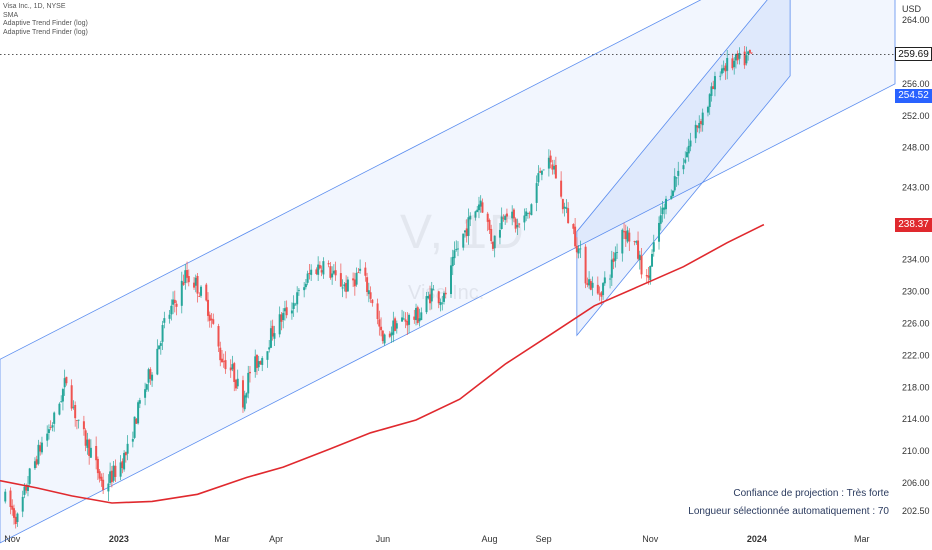  I want to click on legend-symbol: Visa Inc., 1D, NYSE, so click(34, 6).